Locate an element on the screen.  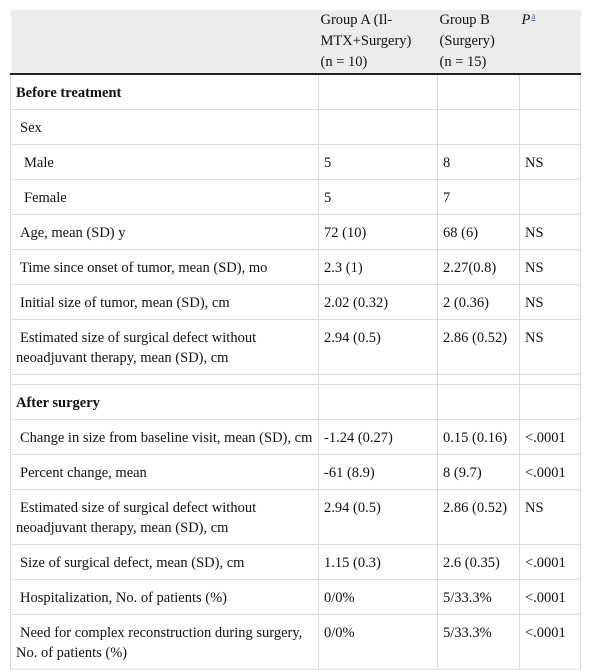
group-a-value is located at coordinates (378, 127).